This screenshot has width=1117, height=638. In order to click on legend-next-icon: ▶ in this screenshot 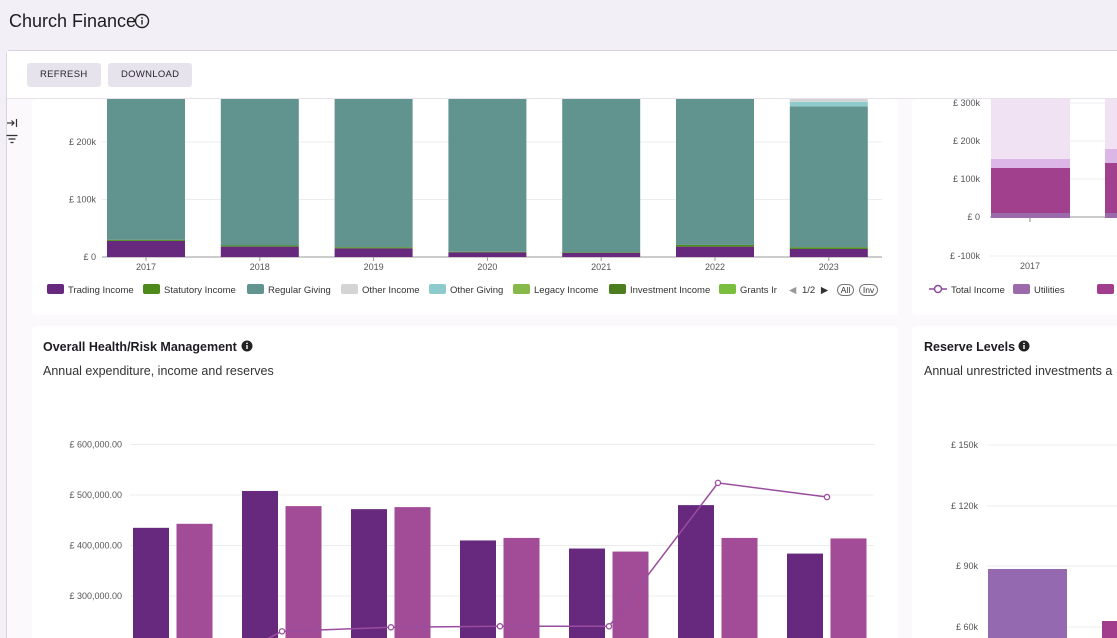, I will do `click(824, 290)`.